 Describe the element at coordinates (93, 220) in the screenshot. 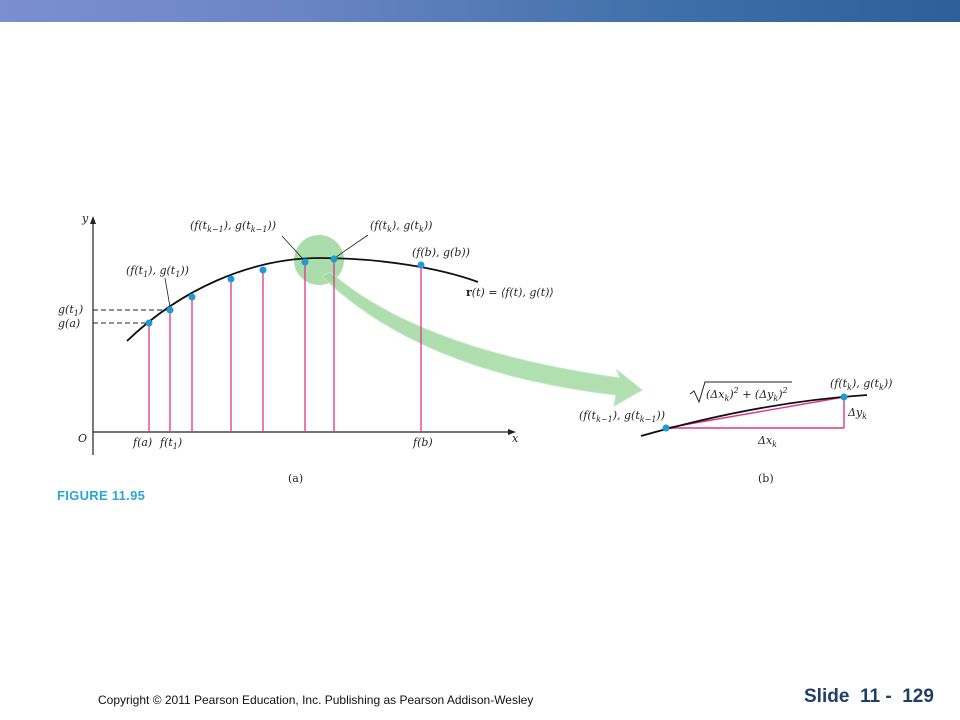

I see `y-axis-arrowhead` at that location.